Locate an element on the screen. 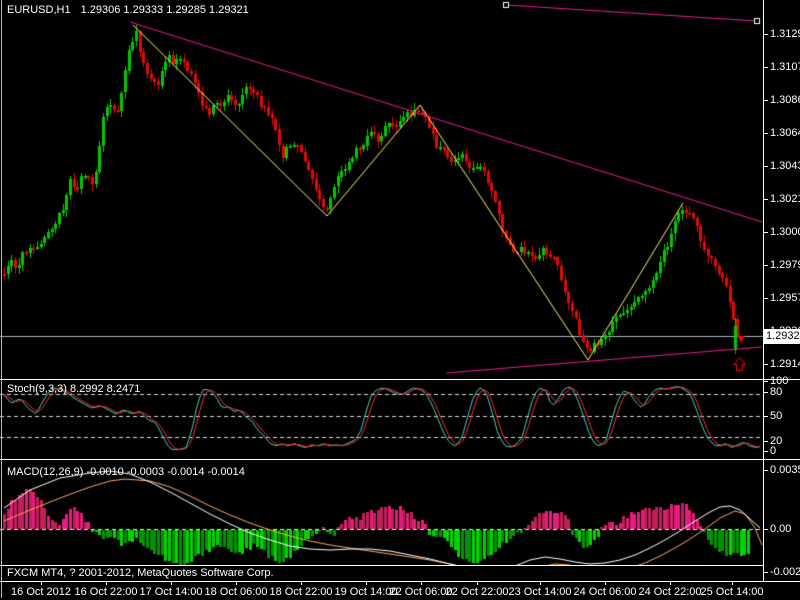 This screenshot has width=800, height=600. price-axis-label: 1.30215 is located at coordinates (785, 199).